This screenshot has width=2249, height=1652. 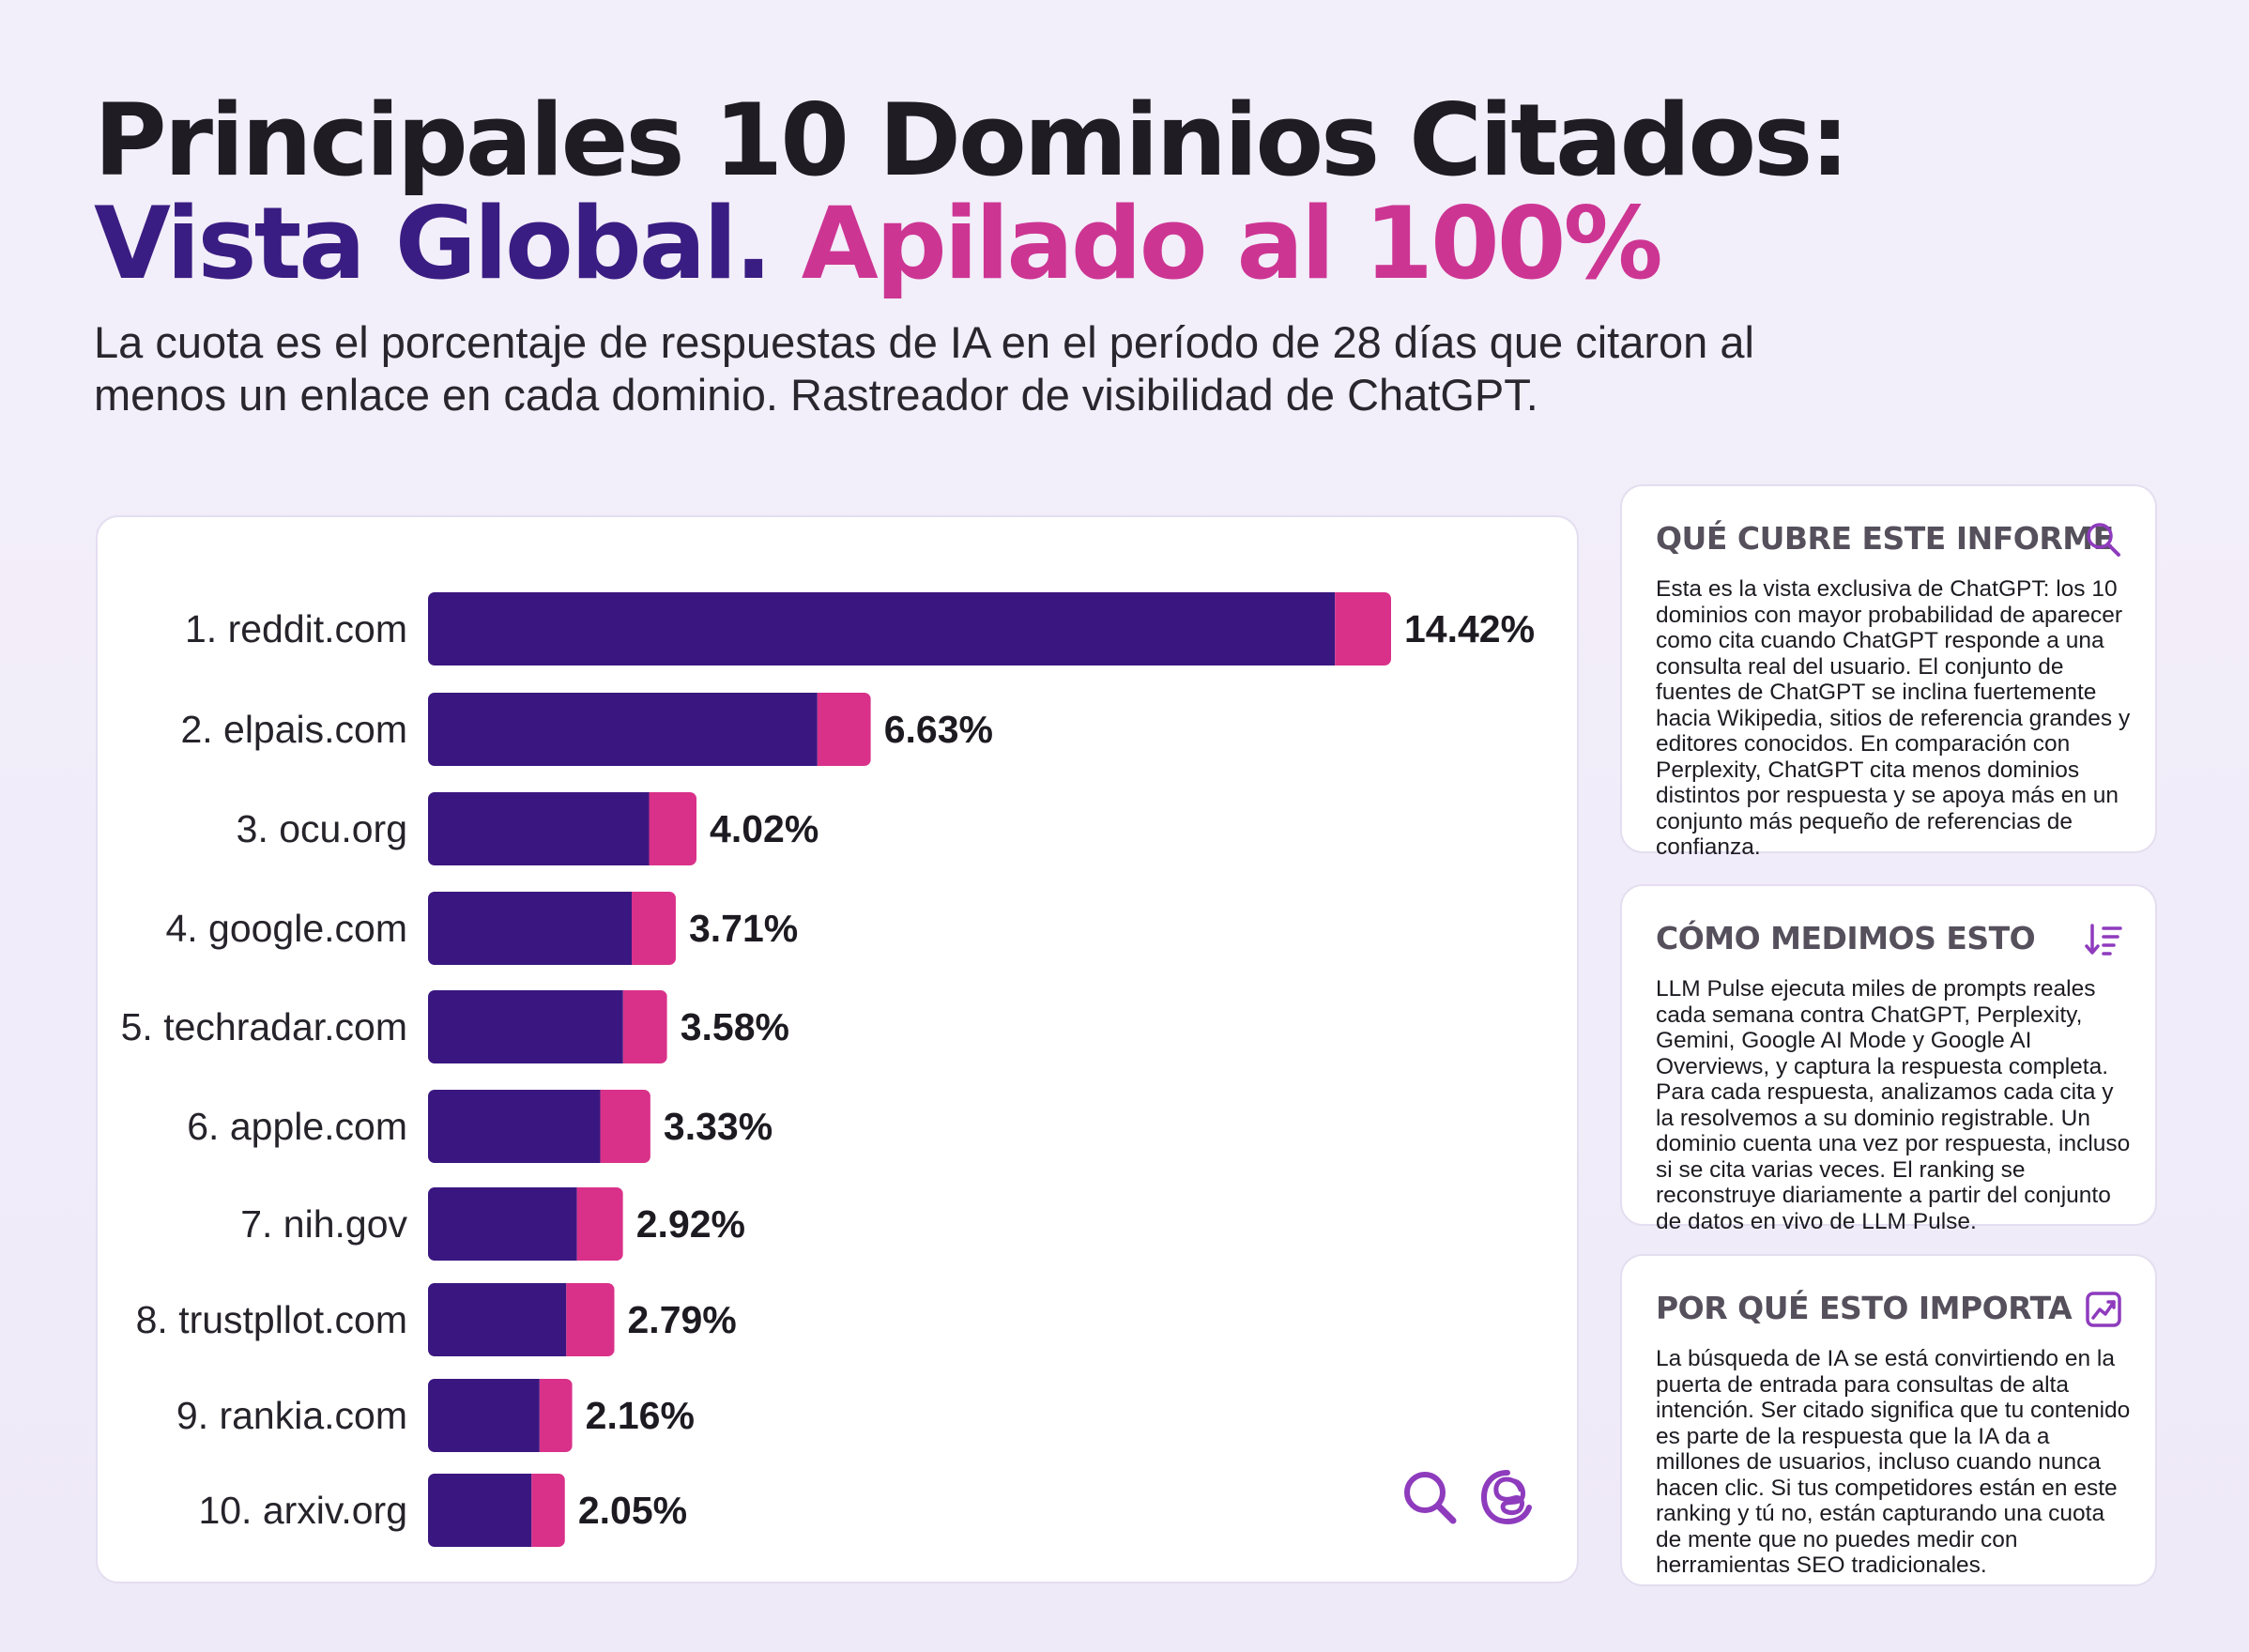 What do you see at coordinates (972, 140) in the screenshot?
I see `title-line-1: Principales 10 Dominios Citados:` at bounding box center [972, 140].